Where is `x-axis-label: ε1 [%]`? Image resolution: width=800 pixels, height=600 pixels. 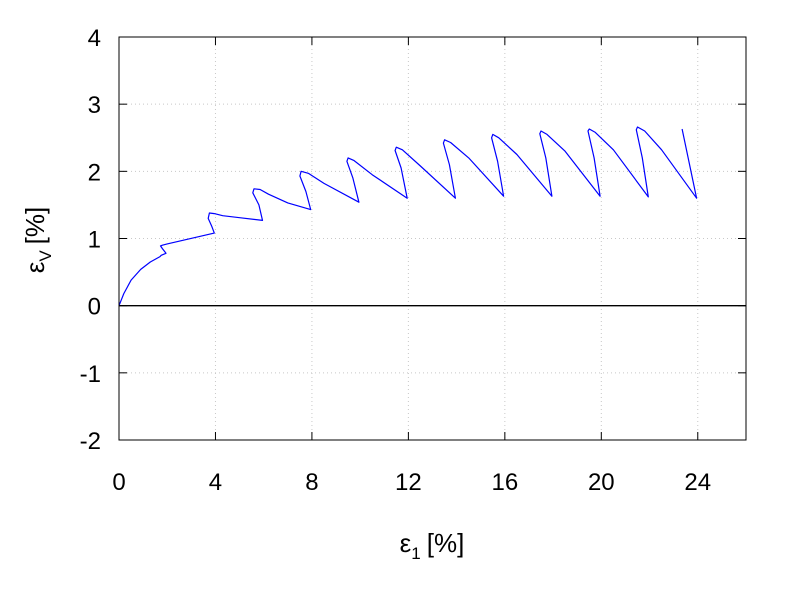 x-axis-label: ε1 [%] is located at coordinates (432, 545).